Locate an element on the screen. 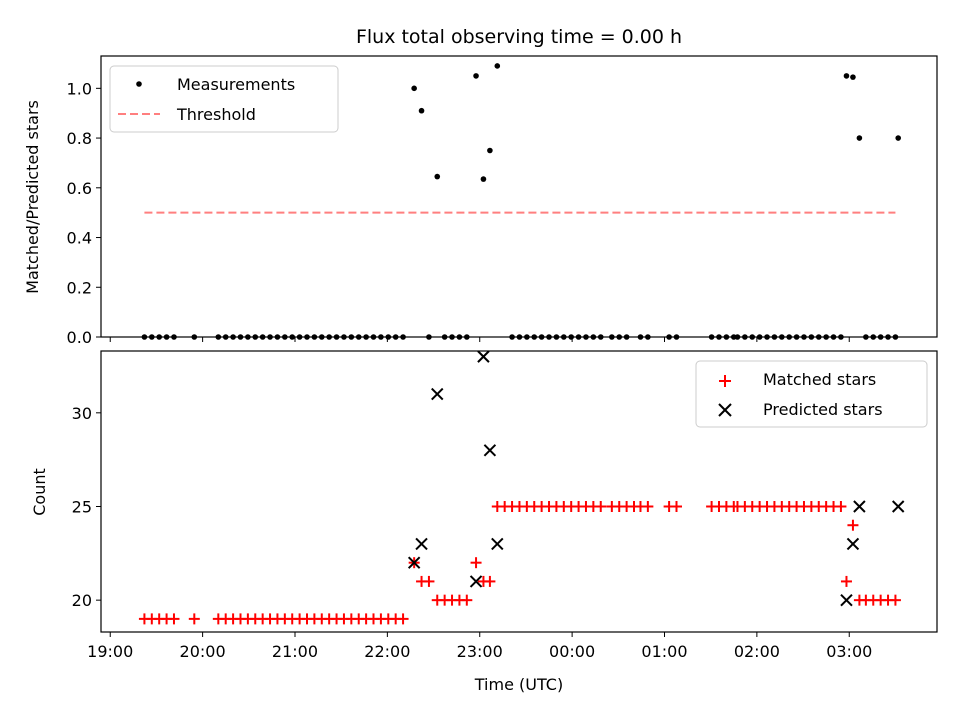 The width and height of the screenshot is (960, 720). bottom-y-axis-label: Count is located at coordinates (39, 492).